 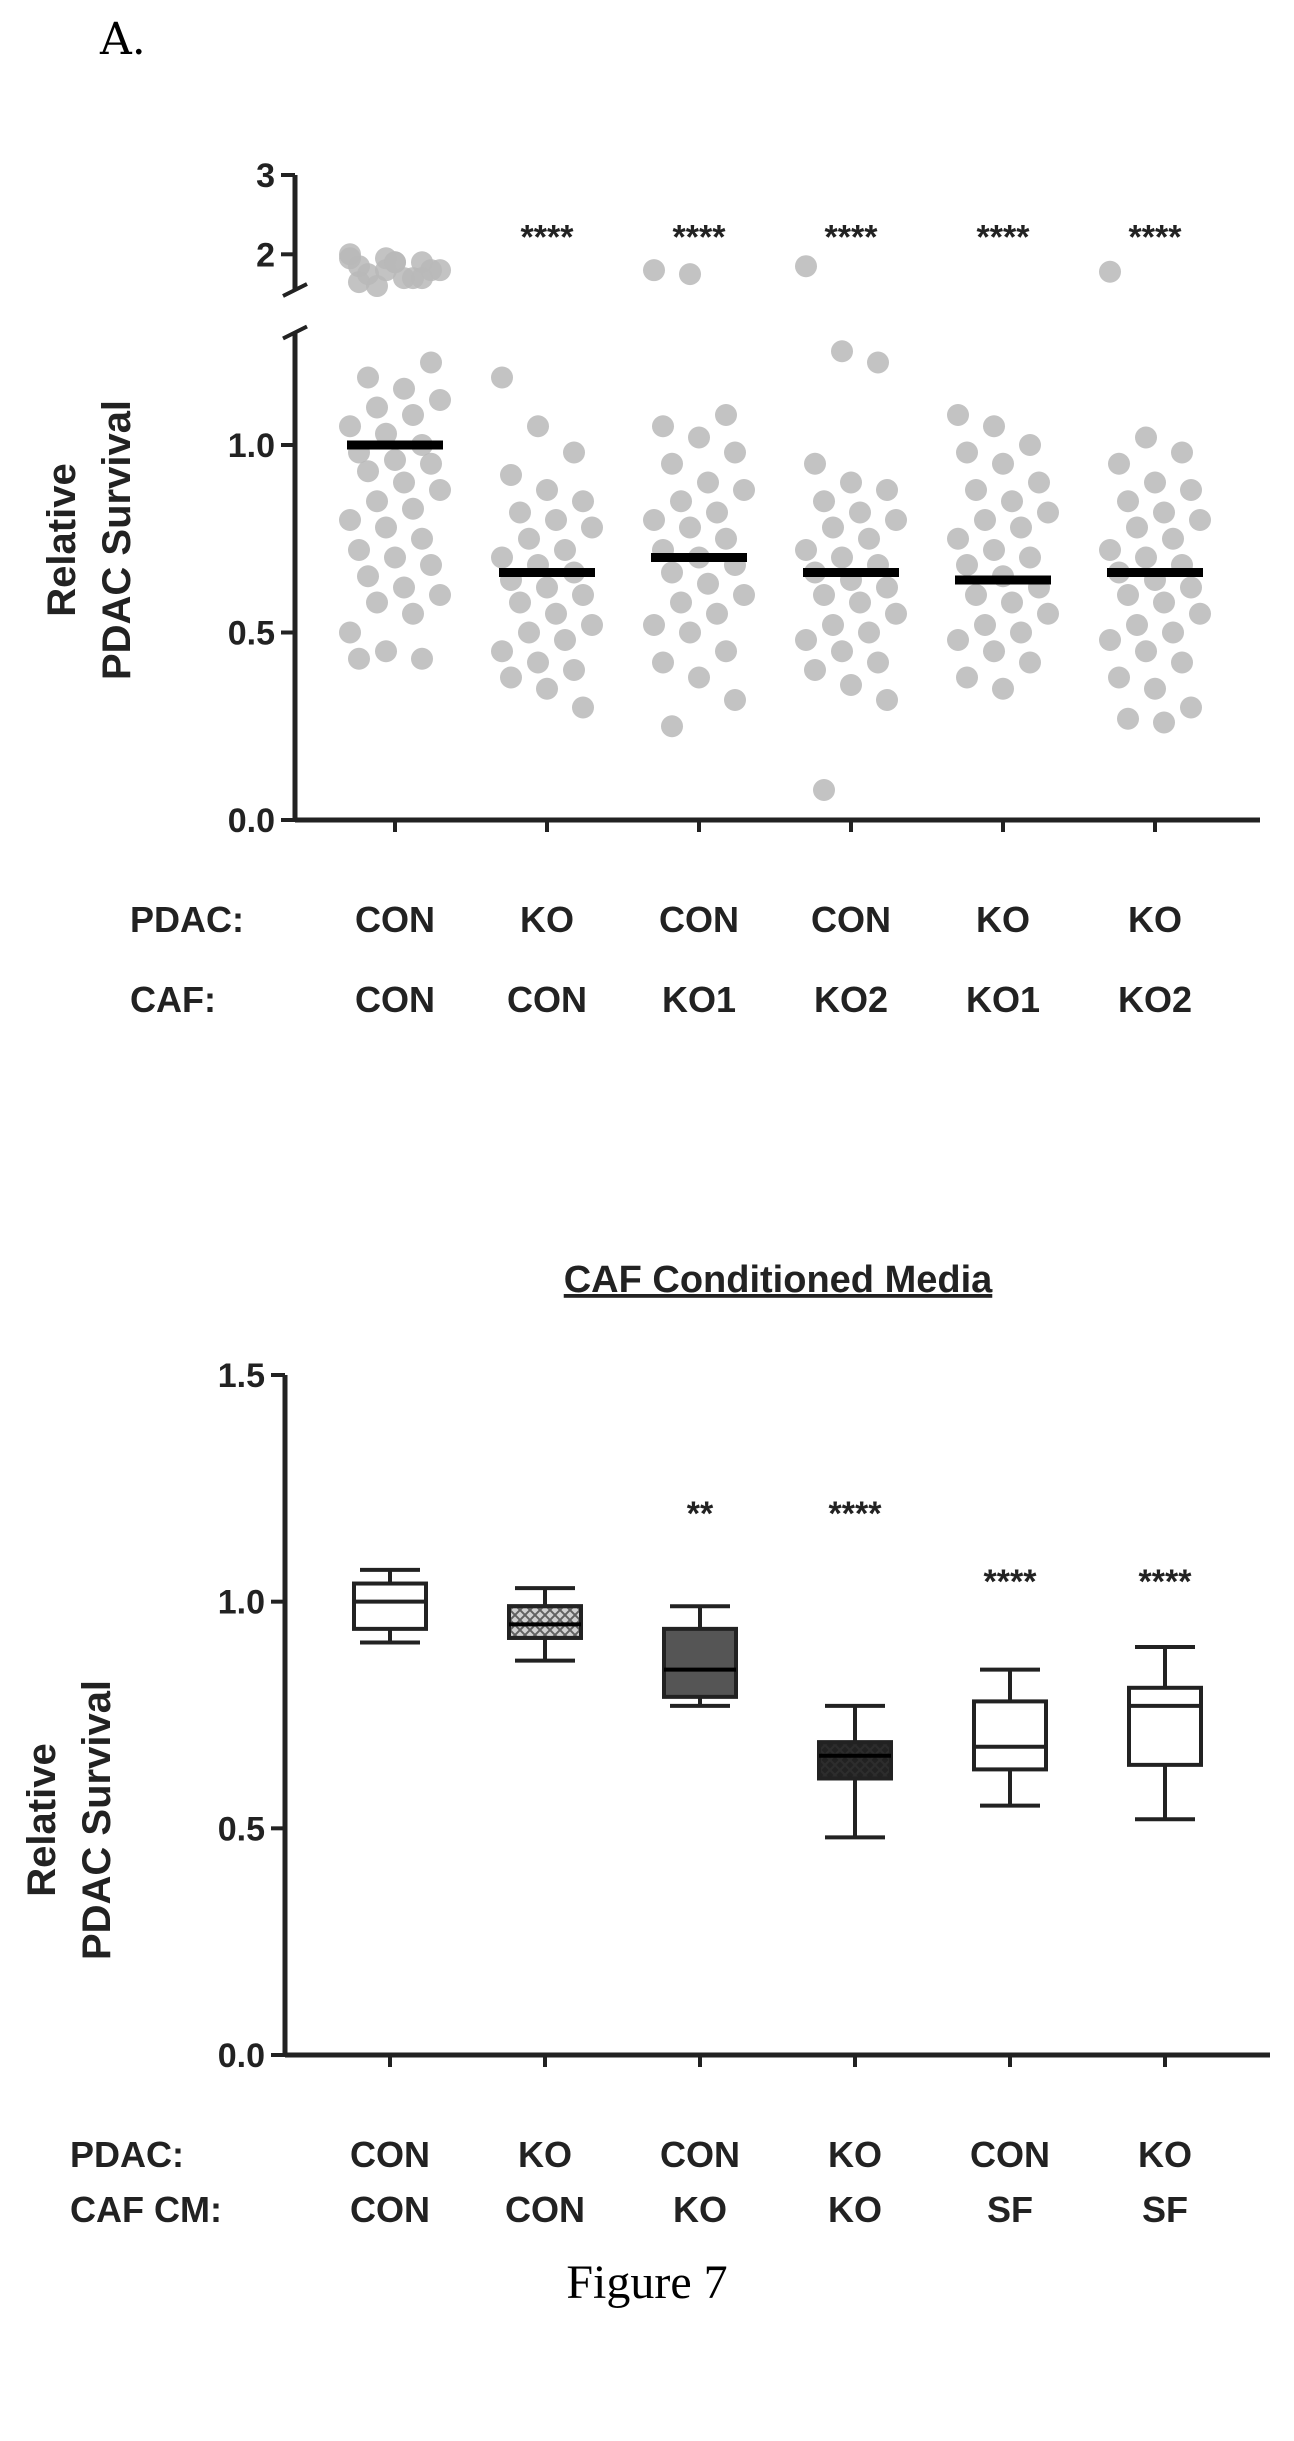 What do you see at coordinates (1003, 999) in the screenshot?
I see `x-label-caf: KO1` at bounding box center [1003, 999].